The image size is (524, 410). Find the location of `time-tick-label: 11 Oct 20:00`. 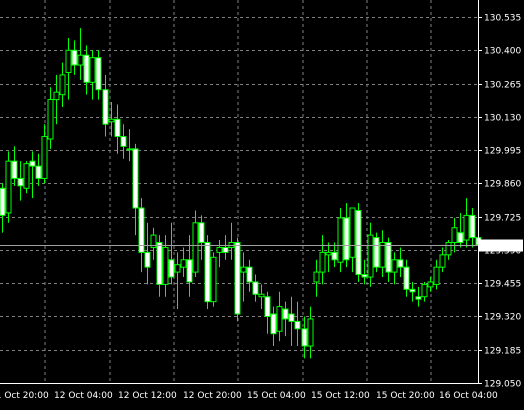

time-tick-label: 11 Oct 20:00 is located at coordinates (24, 396).